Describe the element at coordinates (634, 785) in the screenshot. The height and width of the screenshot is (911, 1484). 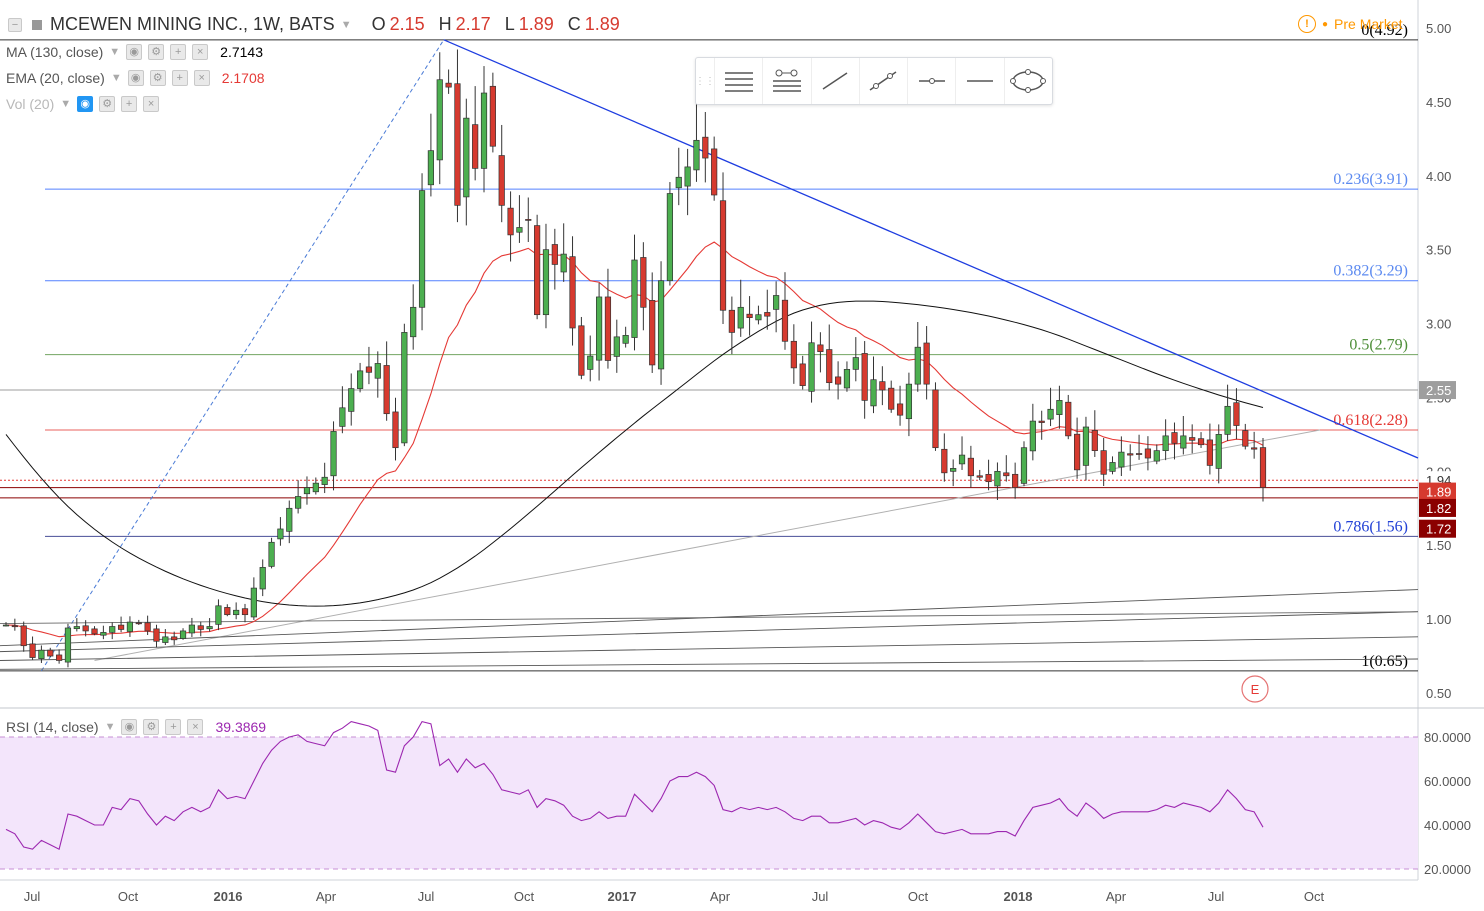
I see `rsi-line` at that location.